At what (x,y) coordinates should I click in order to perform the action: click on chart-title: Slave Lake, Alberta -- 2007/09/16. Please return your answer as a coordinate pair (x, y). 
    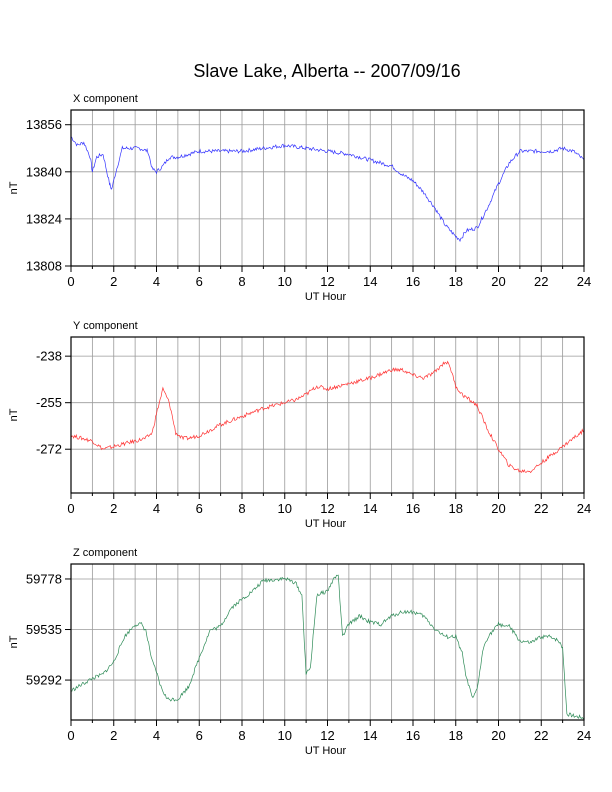
    Looking at the image, I should click on (326, 71).